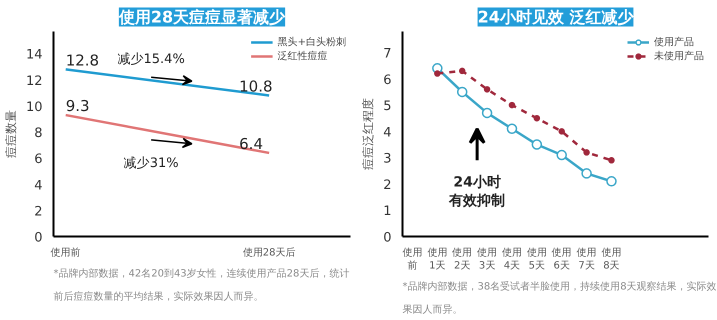 Image resolution: width=717 pixels, height=320 pixels. What do you see at coordinates (462, 260) in the screenshot?
I see `x-tick-label: 使用2天` at bounding box center [462, 260].